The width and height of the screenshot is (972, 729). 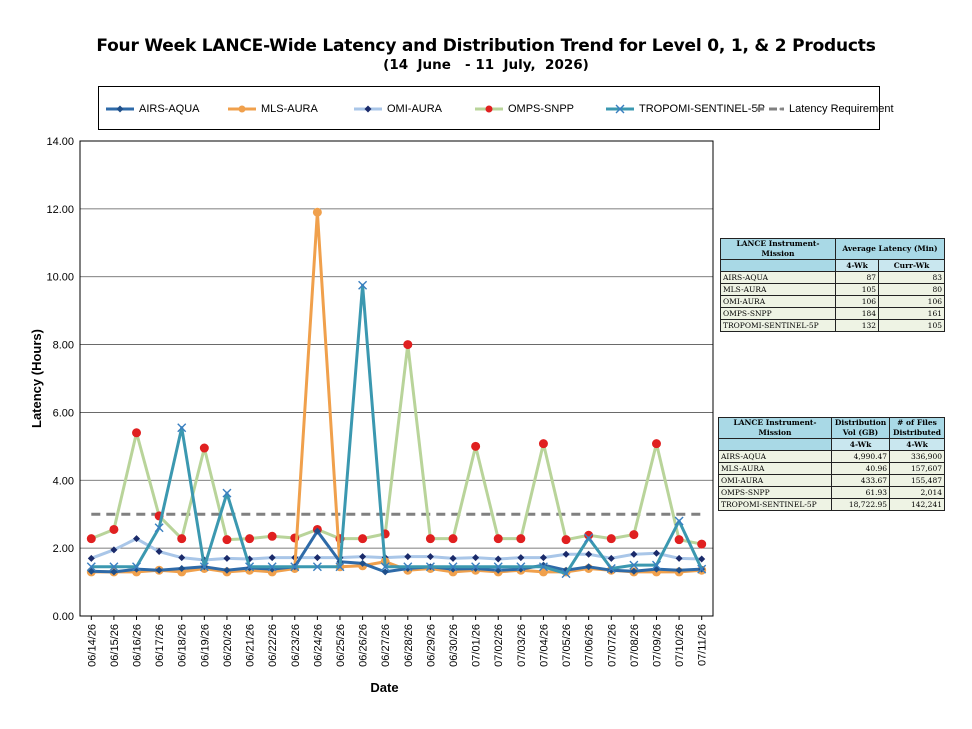 I want to click on cell-value: 105, so click(x=911, y=325).